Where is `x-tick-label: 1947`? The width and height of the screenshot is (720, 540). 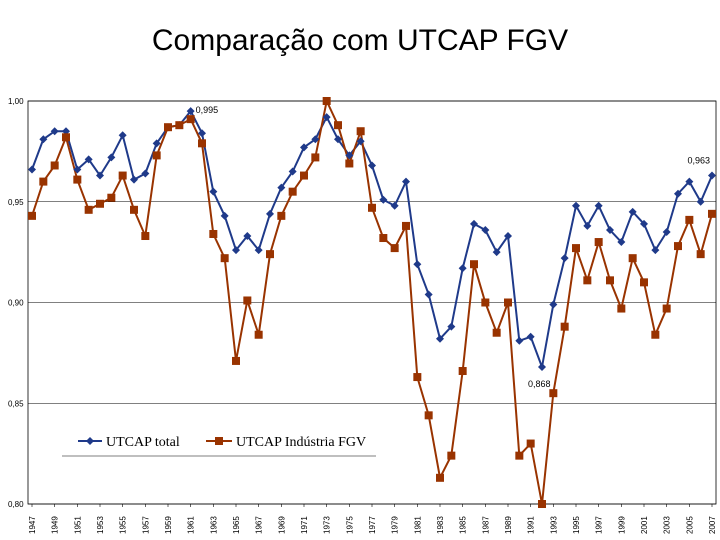
x-tick-label: 1947 is located at coordinates (32, 525).